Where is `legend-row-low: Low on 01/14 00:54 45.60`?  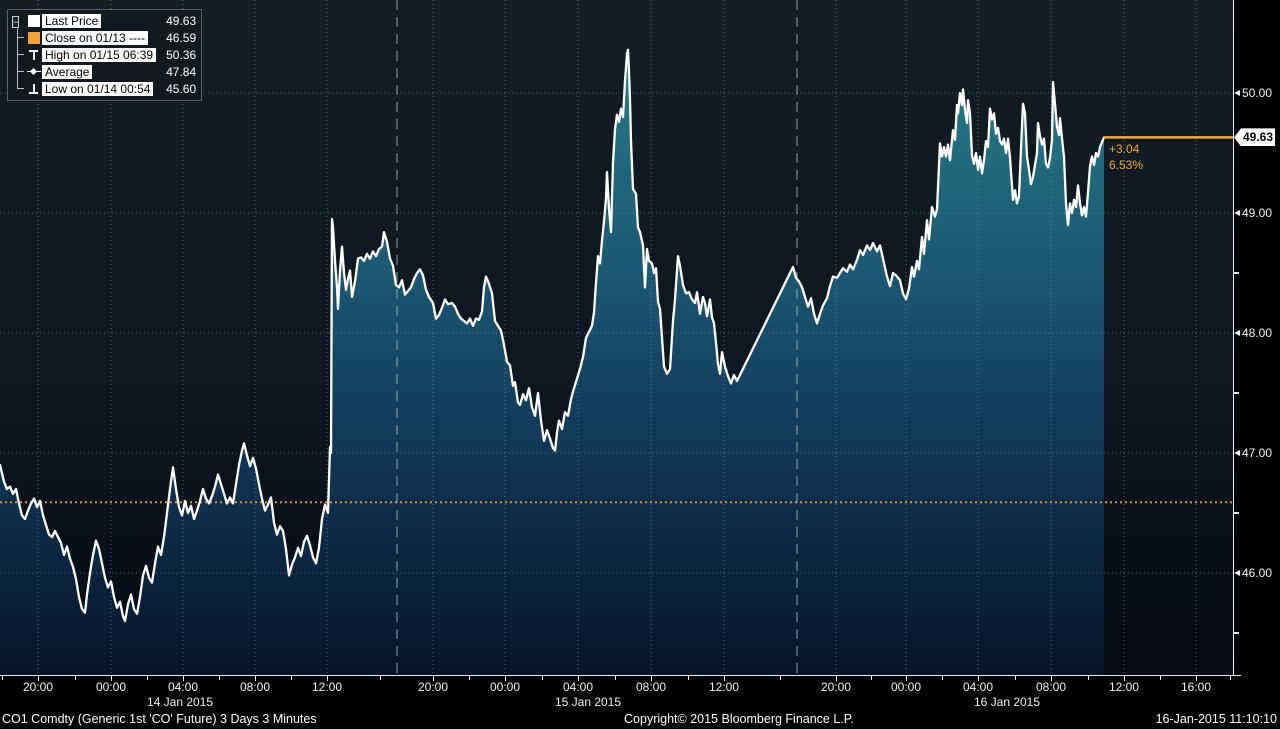
legend-row-low: Low on 01/14 00:54 45.60 is located at coordinates (103, 88).